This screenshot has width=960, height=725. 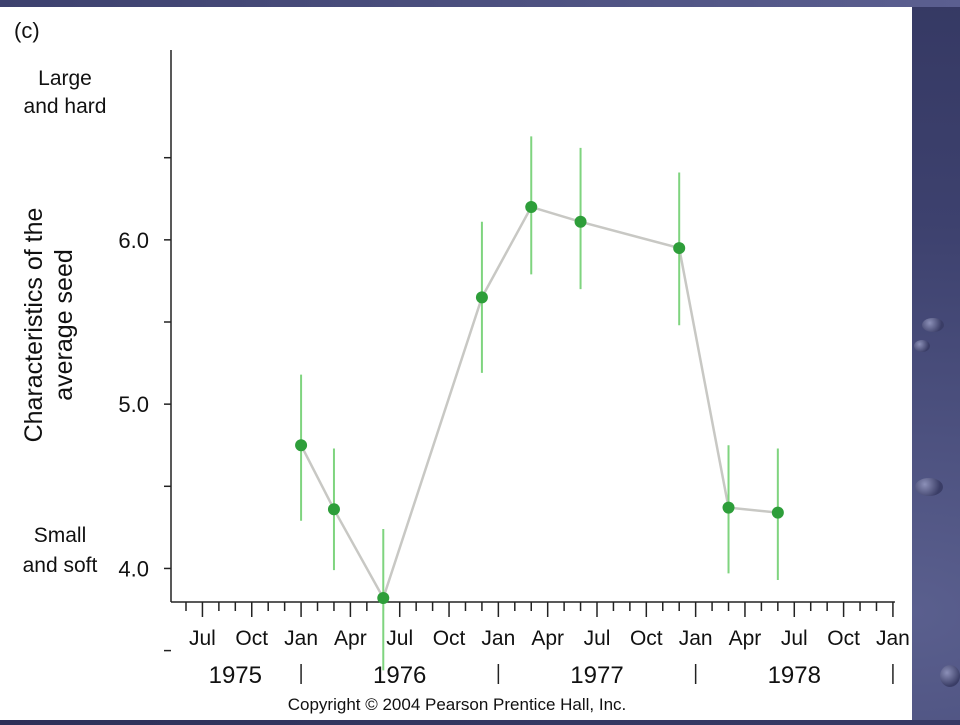 I want to click on y-top-label-line2: and hard, so click(x=65, y=106).